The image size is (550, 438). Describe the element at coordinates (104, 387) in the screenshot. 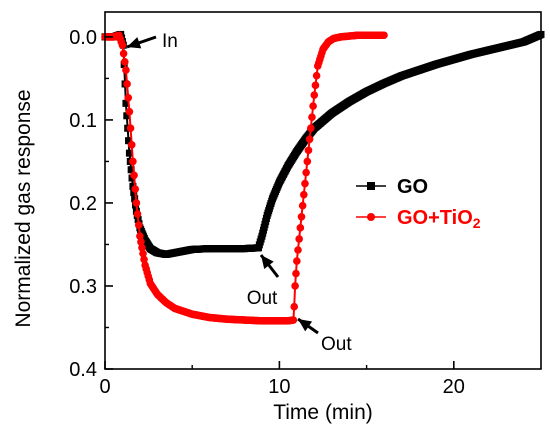

I see `x-tick-label: 0` at that location.